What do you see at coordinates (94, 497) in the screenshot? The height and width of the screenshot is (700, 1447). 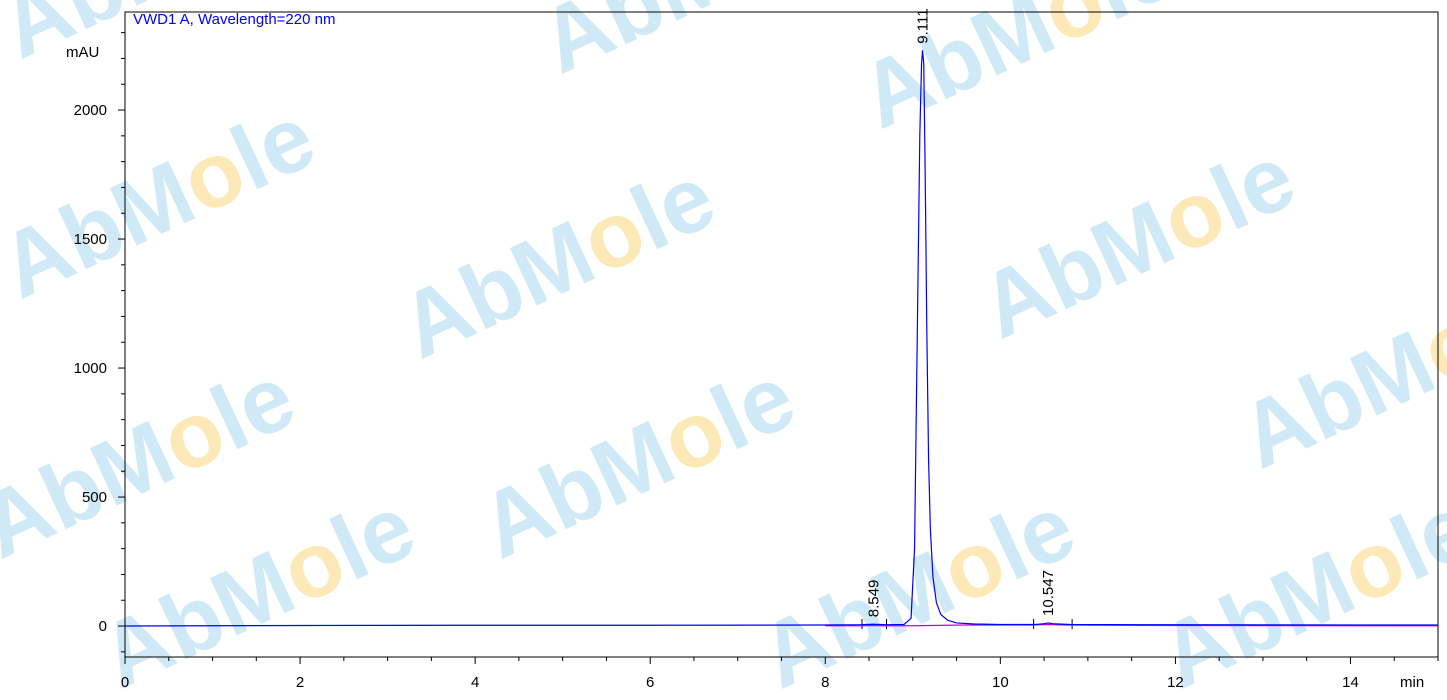 I see `y-tick-label: 500` at bounding box center [94, 497].